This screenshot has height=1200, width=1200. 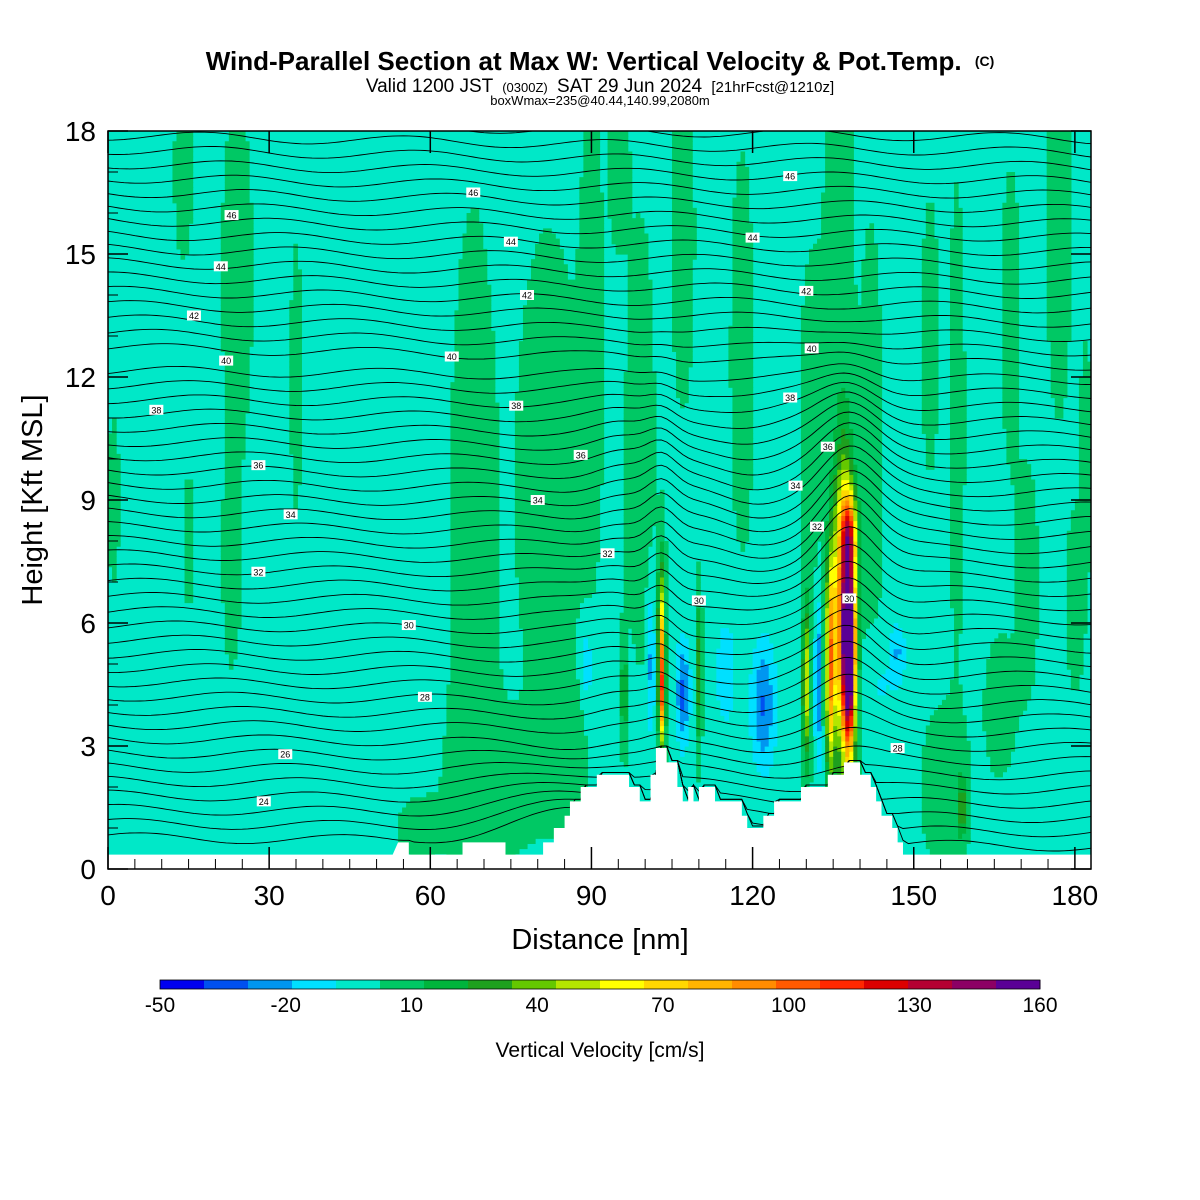 I want to click on theta-contour-line, so click(x=599, y=229).